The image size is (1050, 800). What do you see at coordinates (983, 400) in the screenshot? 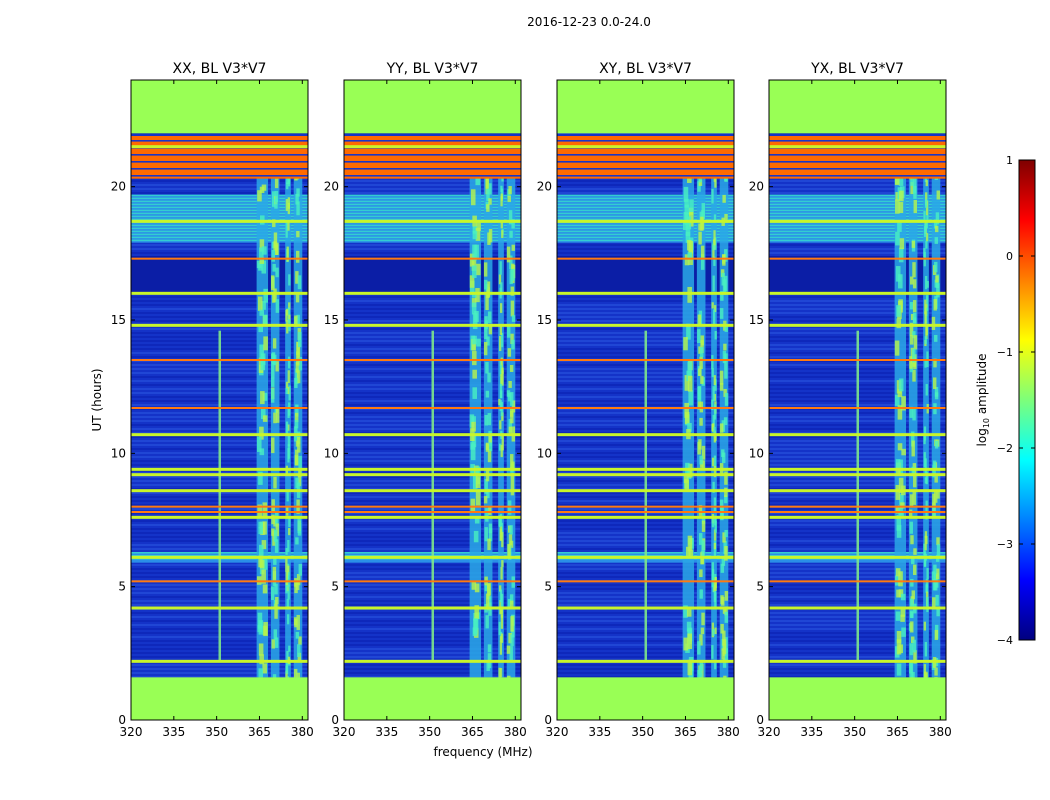
I see `colorbar-label: log10 amplitude` at bounding box center [983, 400].